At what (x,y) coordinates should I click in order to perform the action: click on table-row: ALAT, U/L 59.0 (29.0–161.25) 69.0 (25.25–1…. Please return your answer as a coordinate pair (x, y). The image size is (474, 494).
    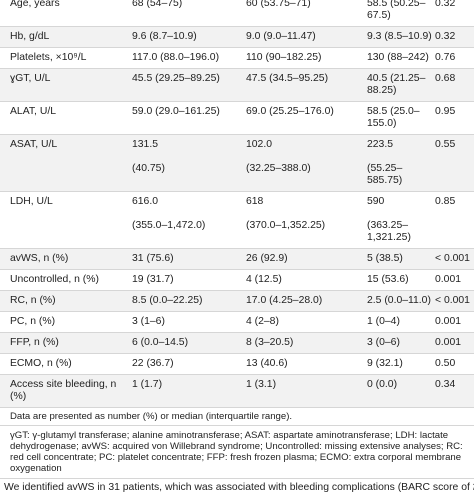
    Looking at the image, I should click on (237, 118).